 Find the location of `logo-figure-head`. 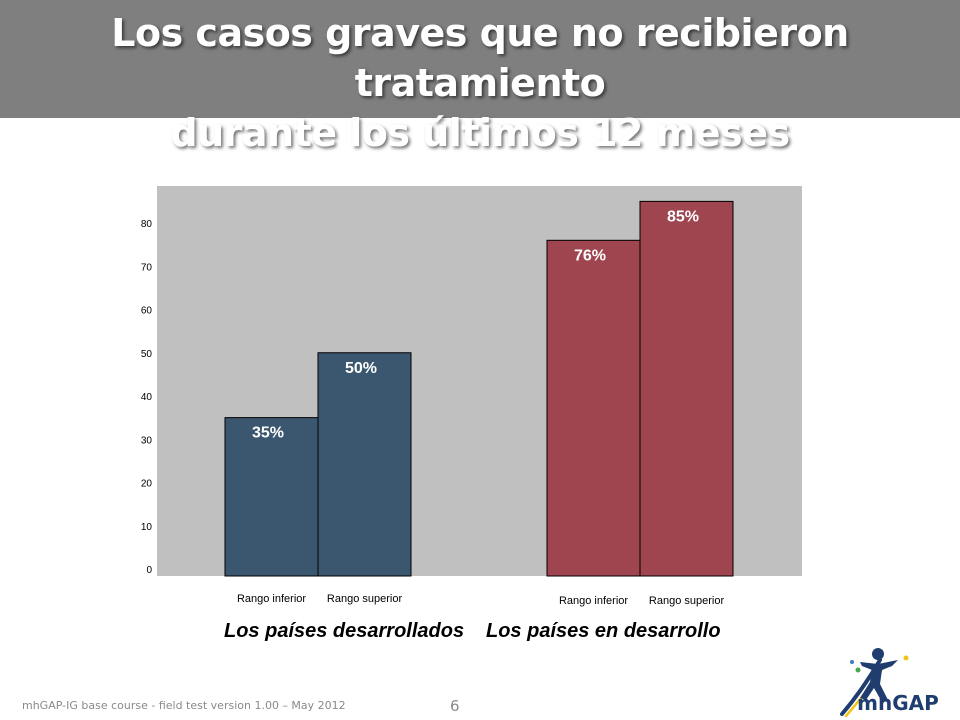

logo-figure-head is located at coordinates (878, 654).